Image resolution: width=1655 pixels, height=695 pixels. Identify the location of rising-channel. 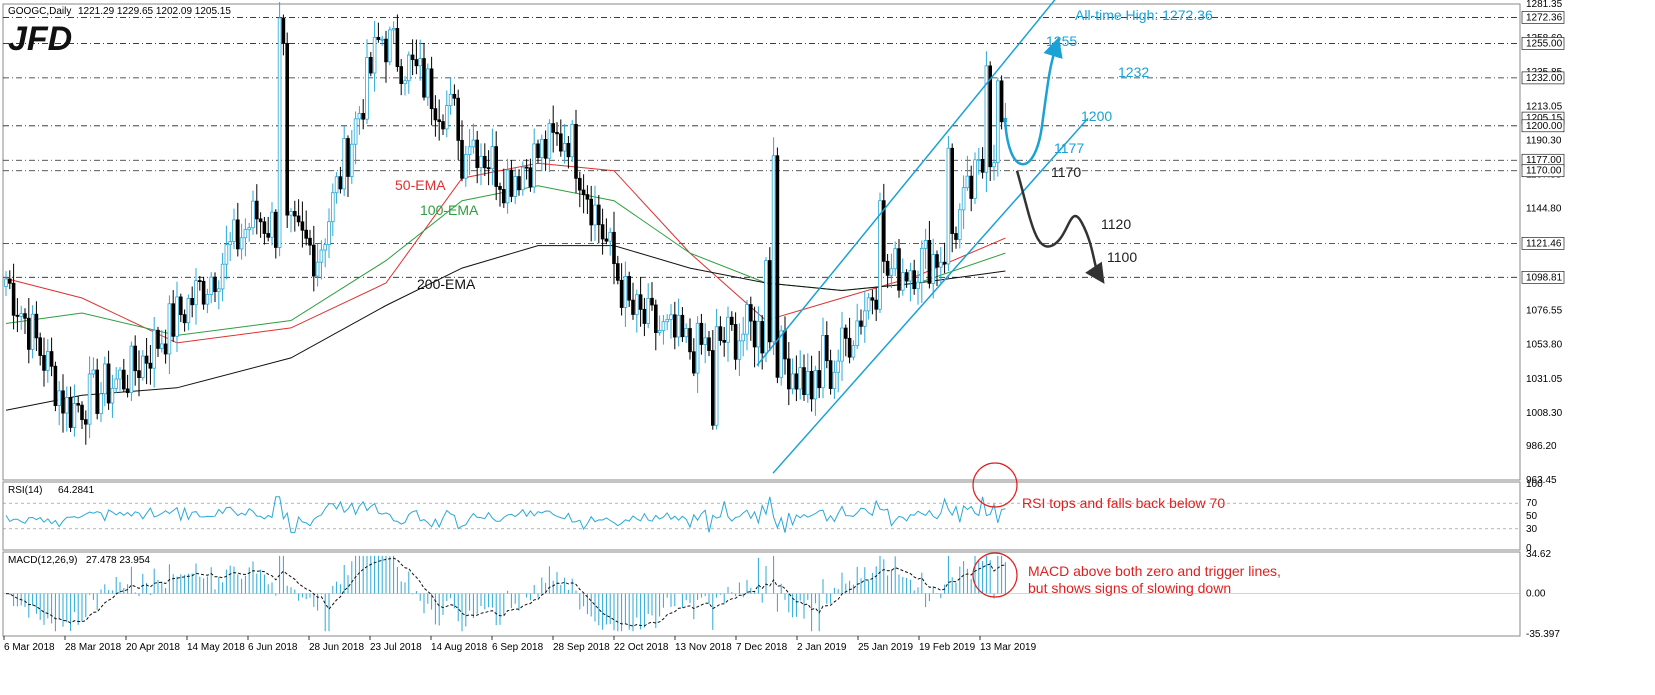
(922, 237).